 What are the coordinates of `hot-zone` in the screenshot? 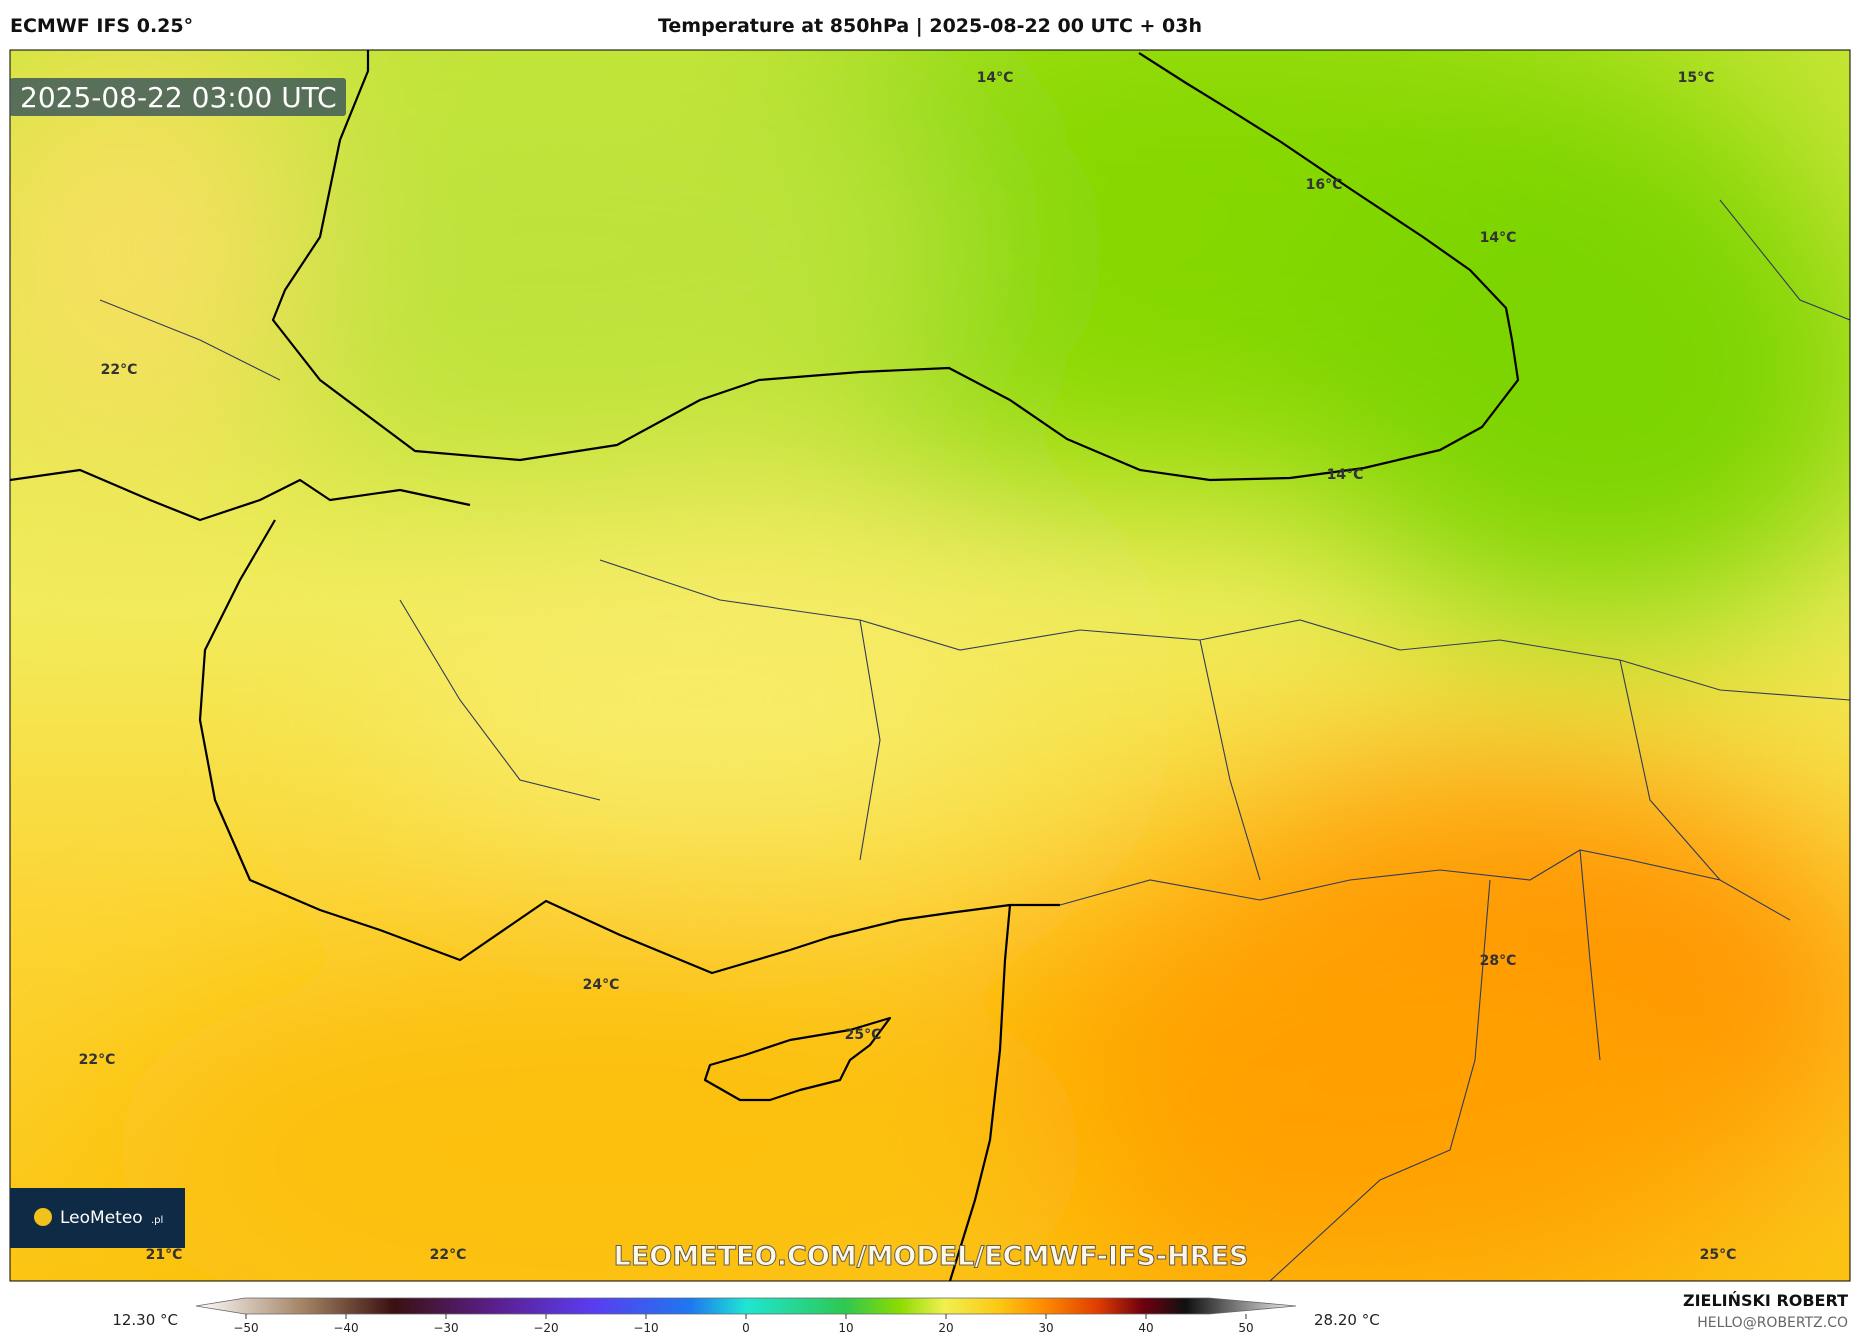 It's located at (1350, 1080).